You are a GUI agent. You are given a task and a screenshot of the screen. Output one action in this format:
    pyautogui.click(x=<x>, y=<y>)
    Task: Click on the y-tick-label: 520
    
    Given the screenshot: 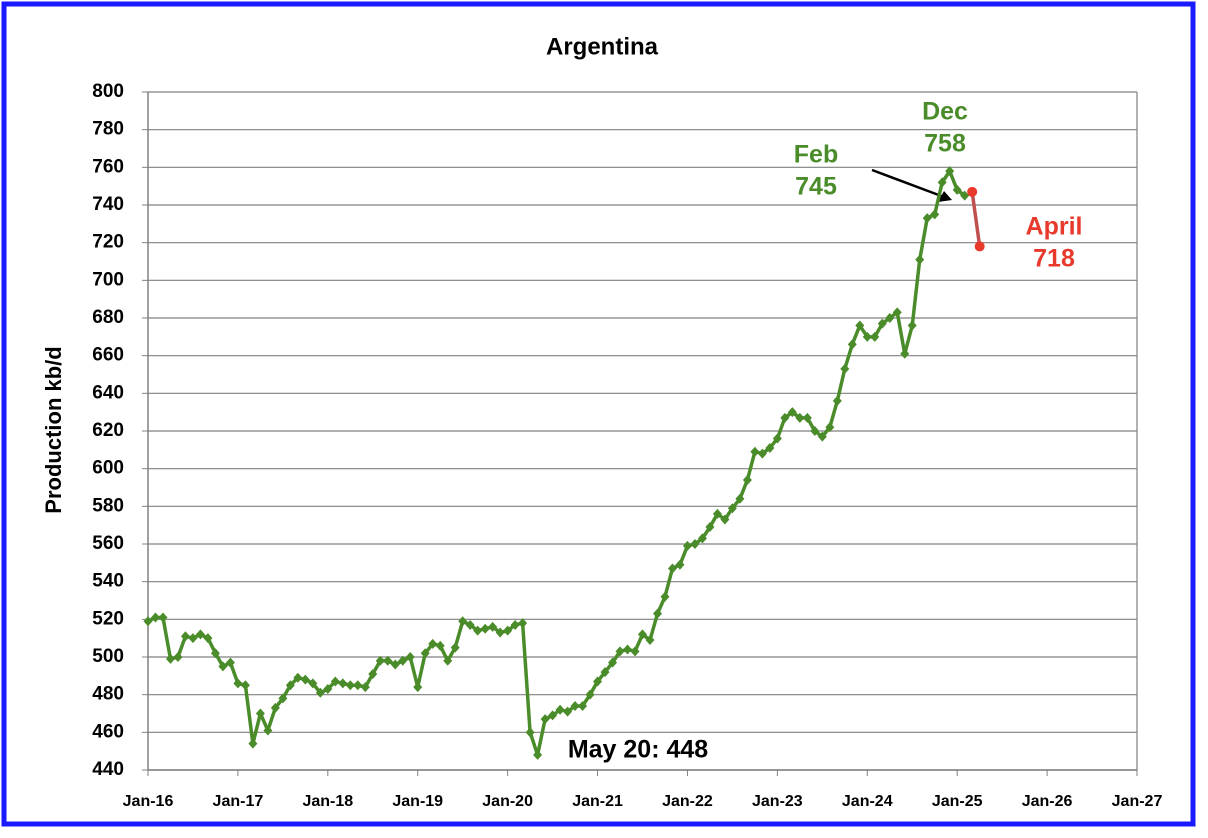 What is the action you would take?
    pyautogui.click(x=108, y=618)
    